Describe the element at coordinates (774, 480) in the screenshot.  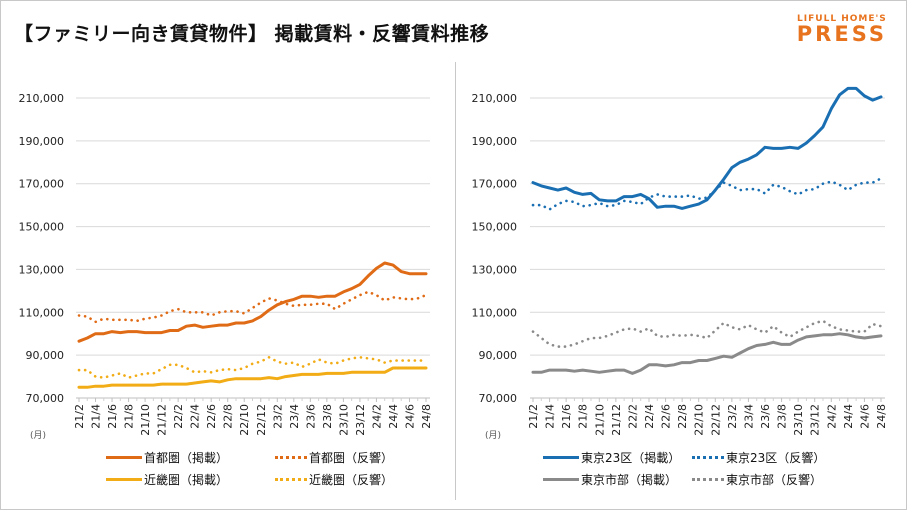
I see `legend-label: 東京市部（反響）` at that location.